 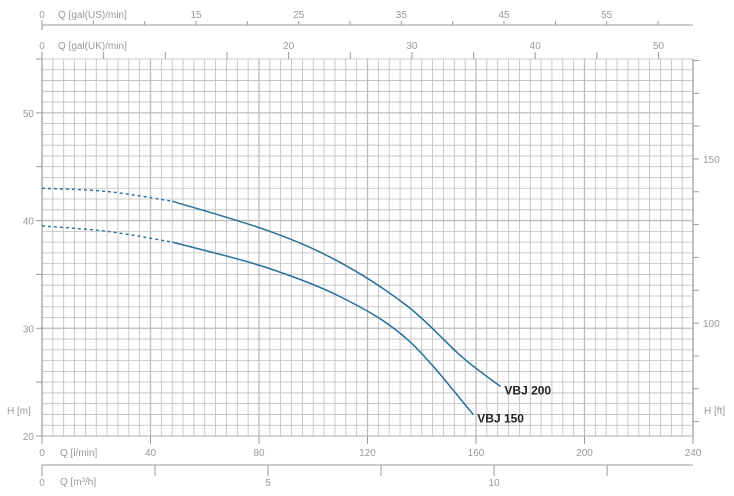 I want to click on x-tick-label: 120, so click(x=367, y=453).